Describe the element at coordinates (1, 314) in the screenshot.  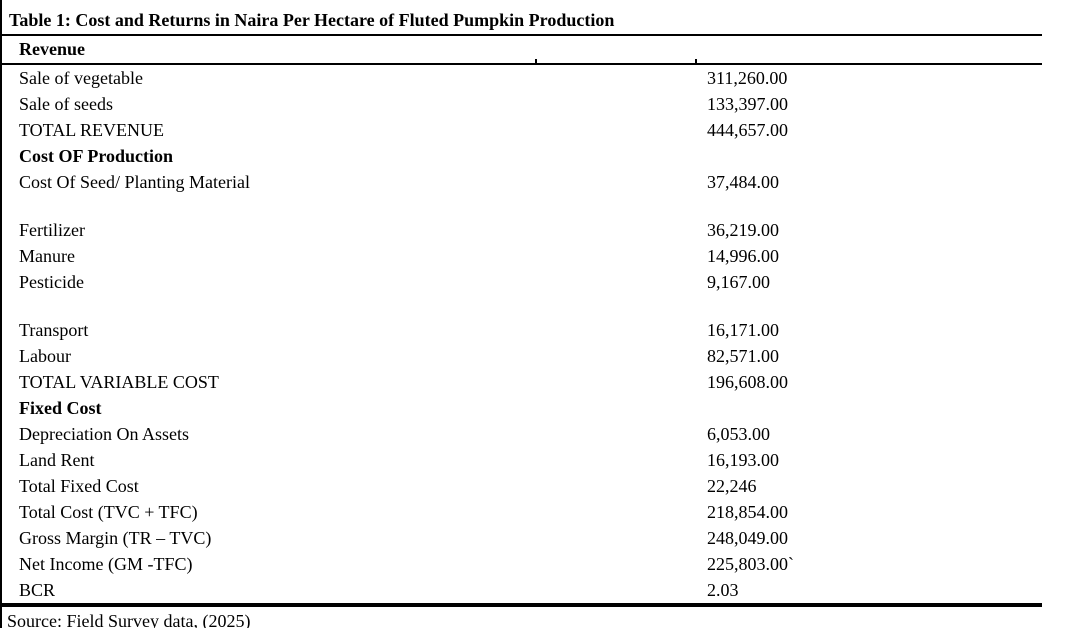
I see `left-border-line` at that location.